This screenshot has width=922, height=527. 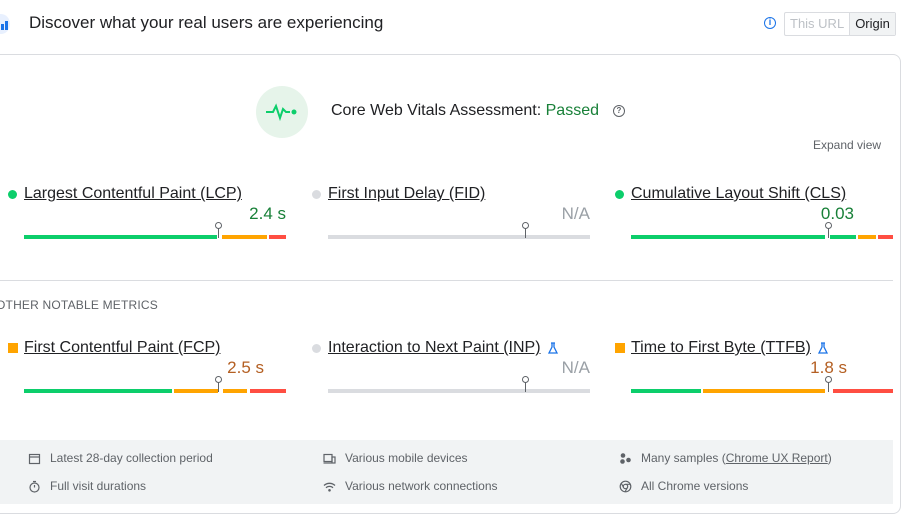 What do you see at coordinates (446, 280) in the screenshot?
I see `section-divider` at bounding box center [446, 280].